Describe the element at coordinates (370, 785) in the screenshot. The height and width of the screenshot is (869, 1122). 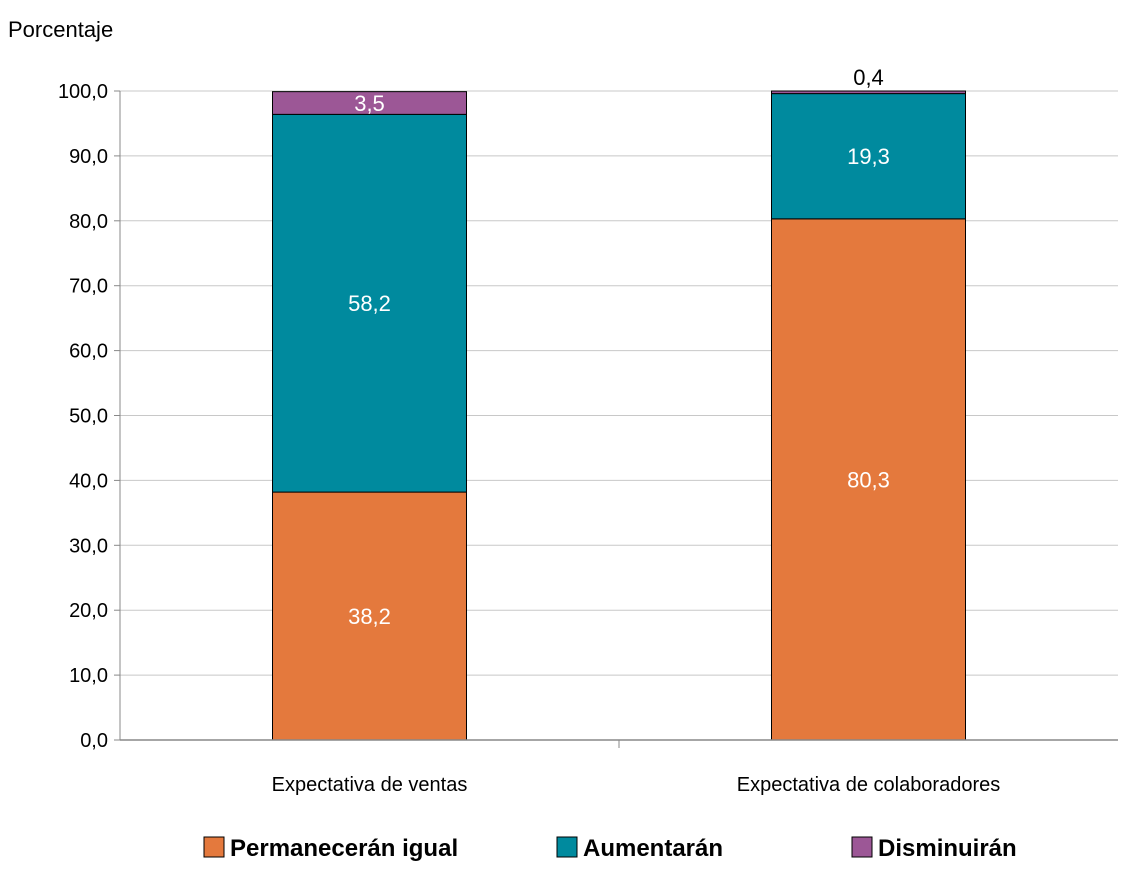
I see `x-category-label: Expectativa de ventas` at that location.